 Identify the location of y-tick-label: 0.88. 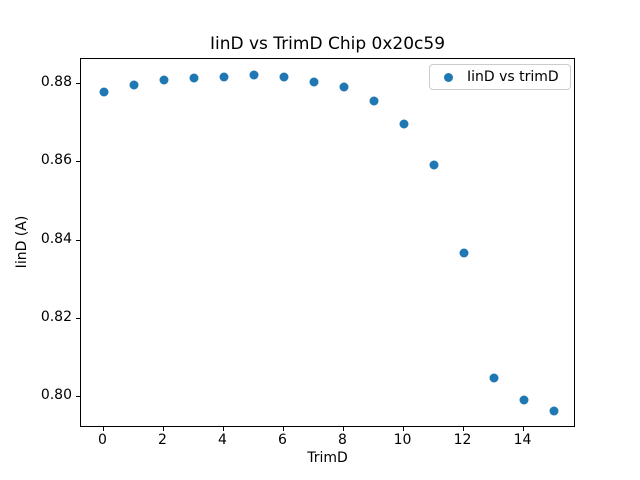
(56, 82).